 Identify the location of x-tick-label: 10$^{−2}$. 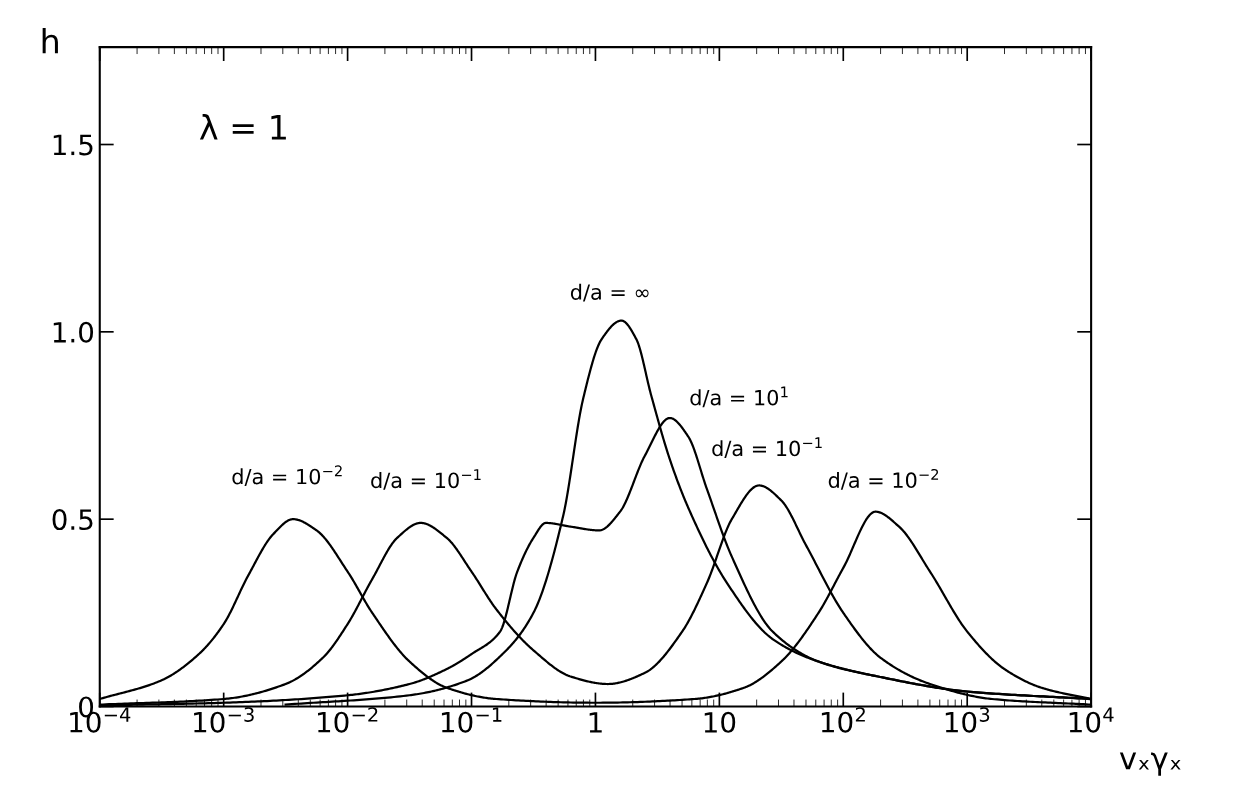
(348, 720).